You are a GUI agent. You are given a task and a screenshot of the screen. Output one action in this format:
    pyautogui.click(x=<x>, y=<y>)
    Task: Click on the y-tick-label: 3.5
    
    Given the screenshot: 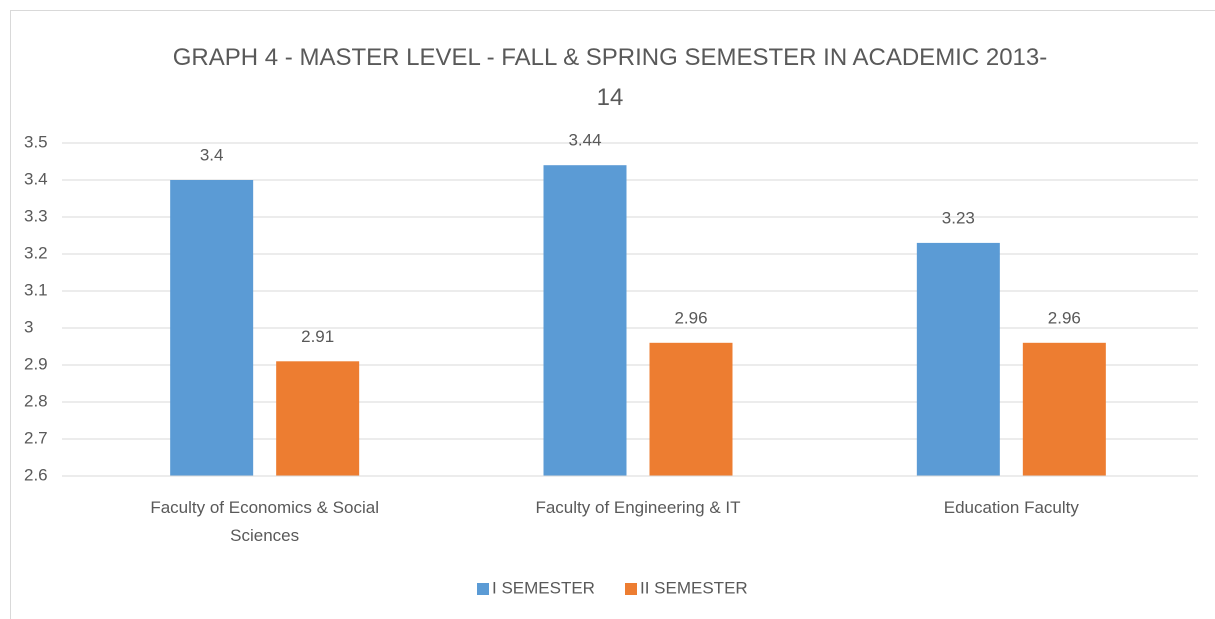 What is the action you would take?
    pyautogui.click(x=36, y=141)
    